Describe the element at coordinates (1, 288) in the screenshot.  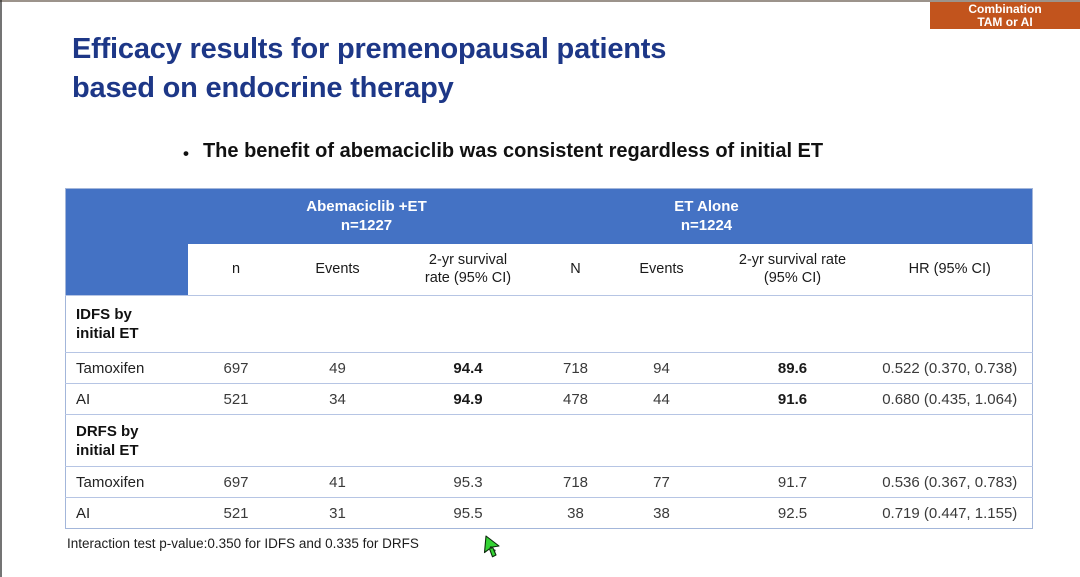
I see `left-edge-line` at that location.